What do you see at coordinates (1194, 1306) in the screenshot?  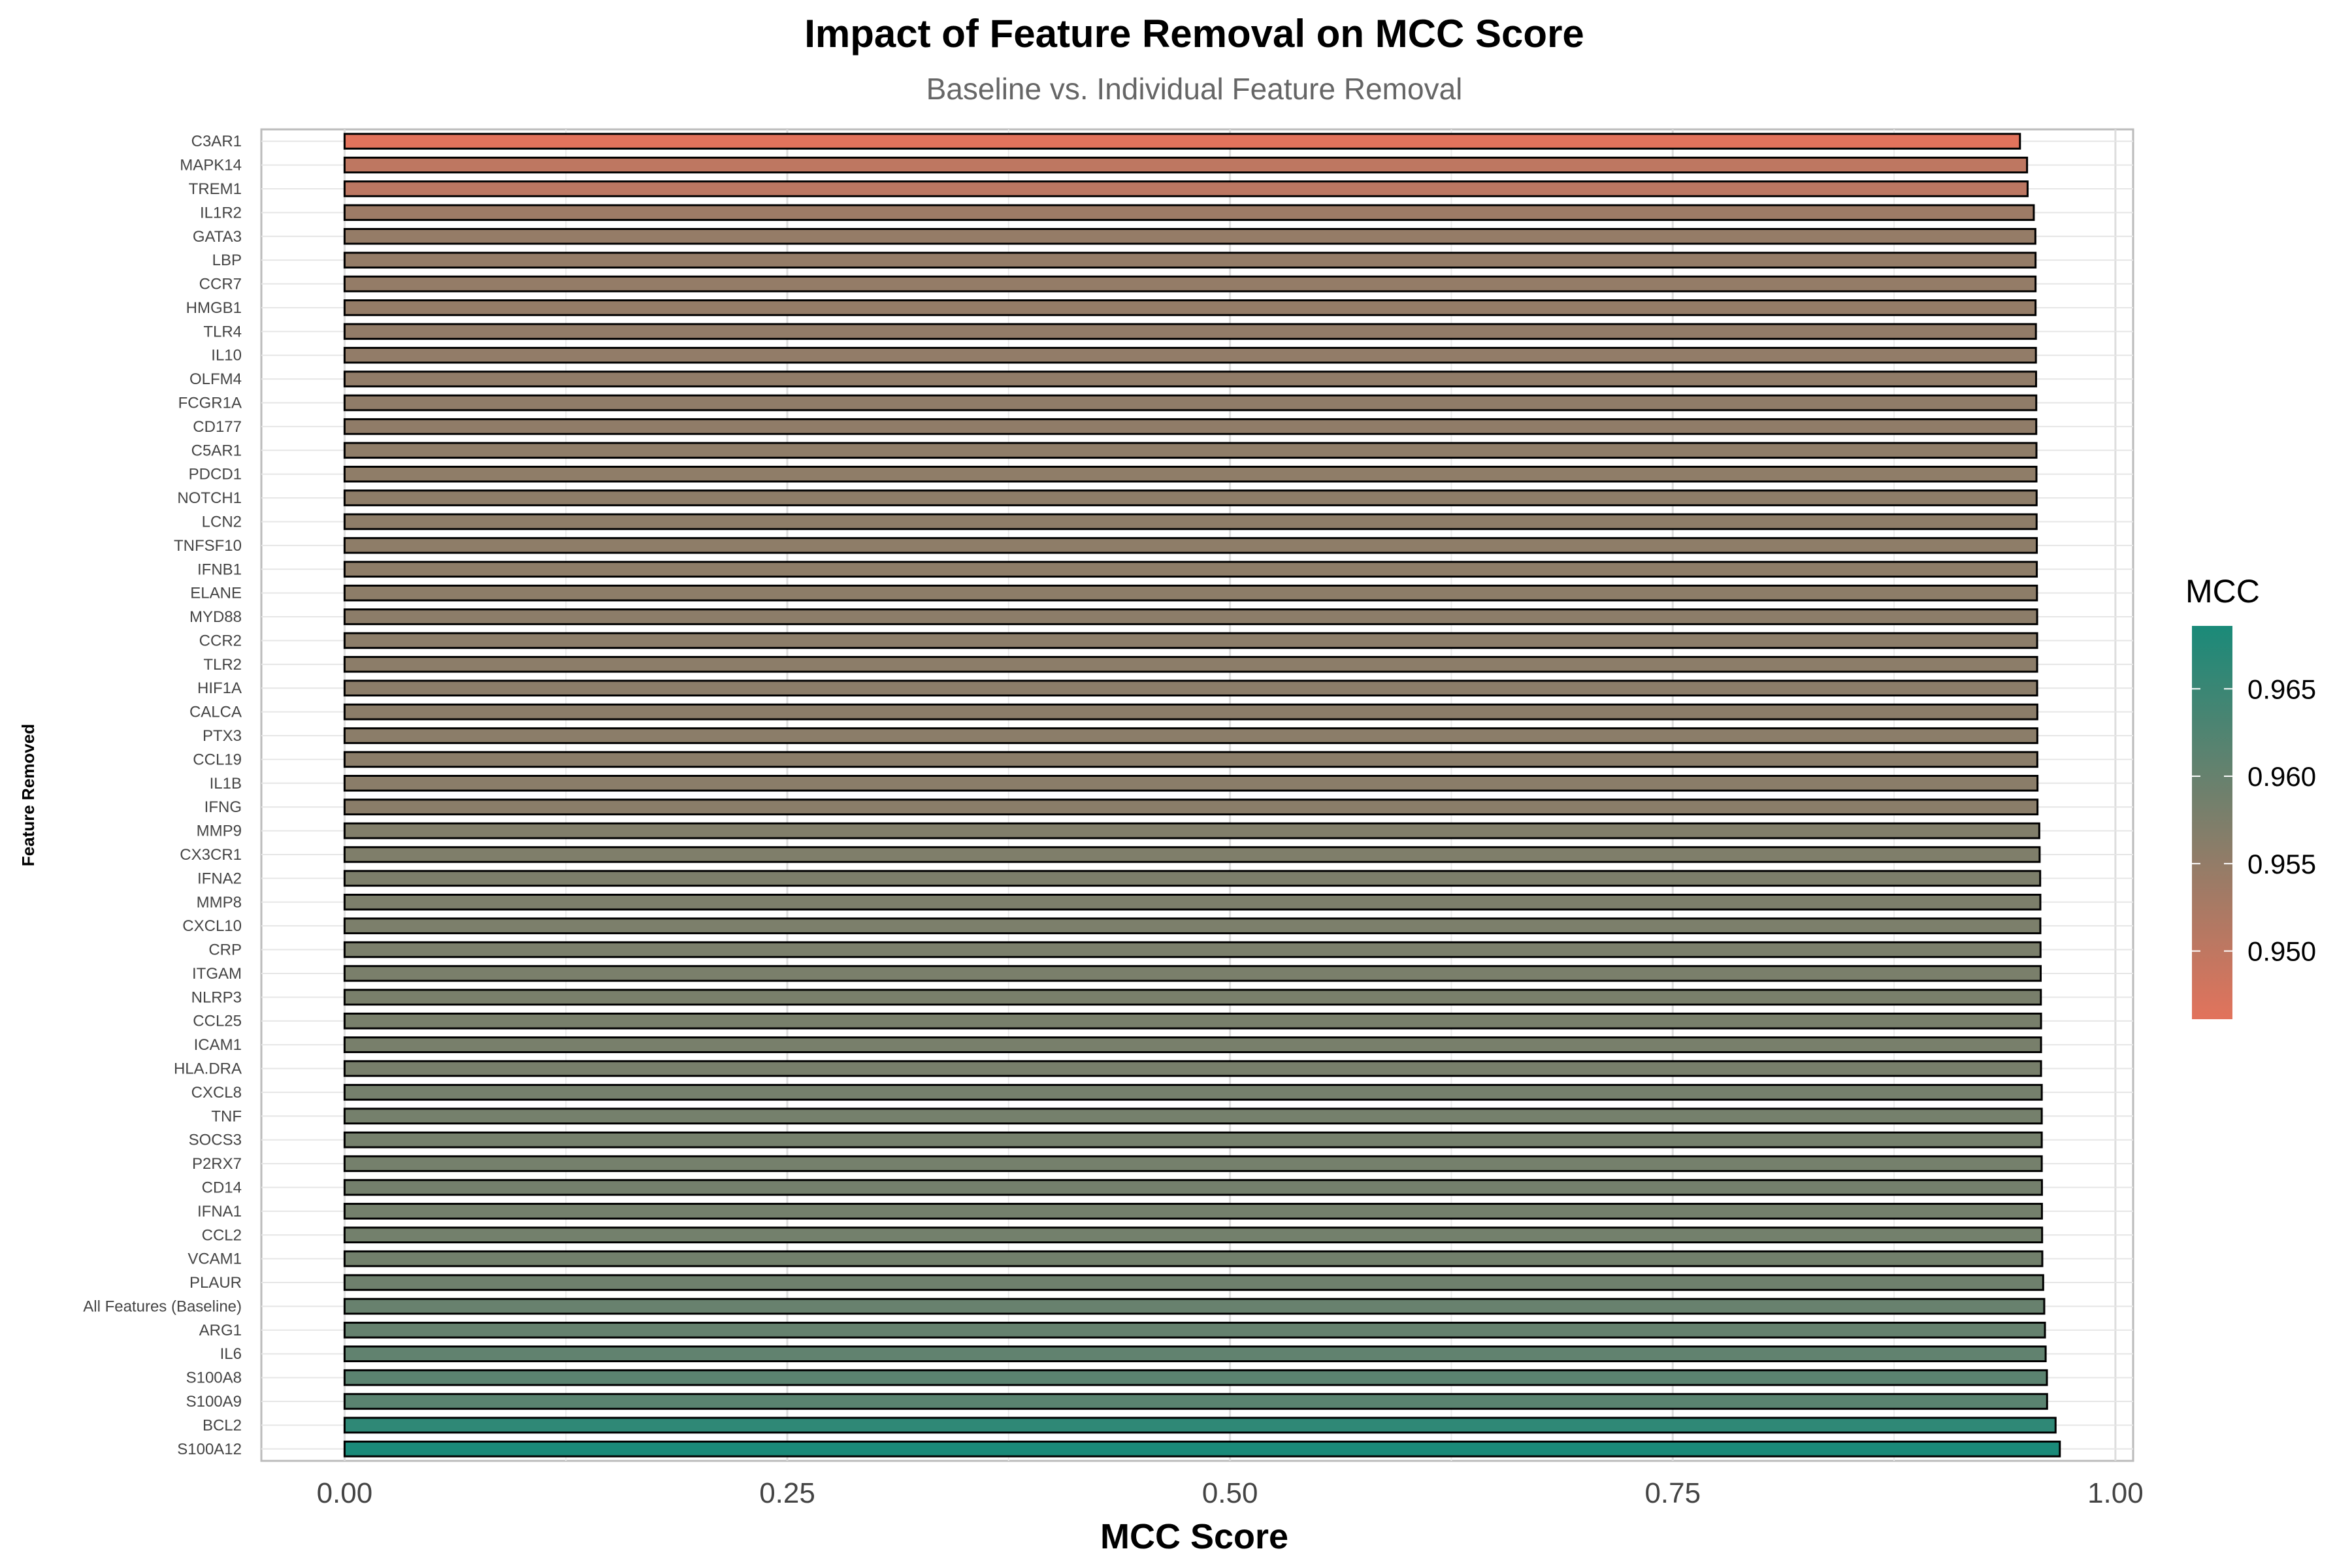 I see `bar-All Features (Baseline)` at bounding box center [1194, 1306].